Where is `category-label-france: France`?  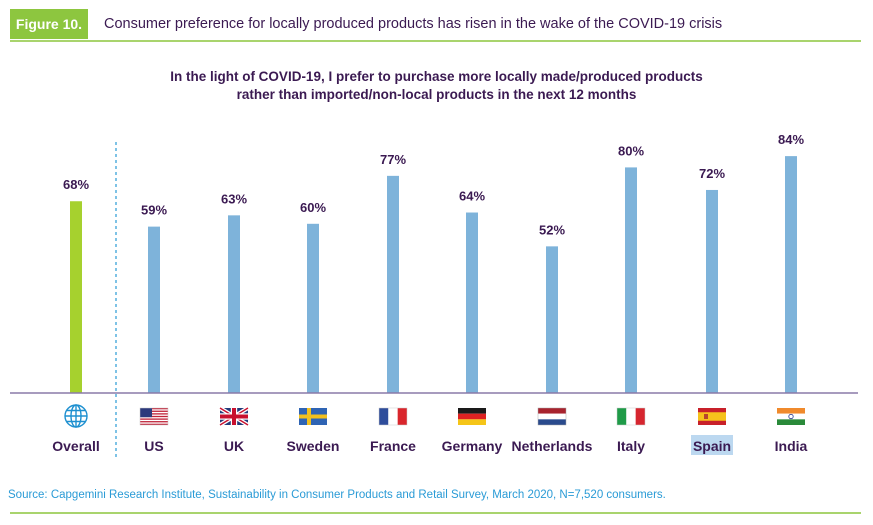 category-label-france: France is located at coordinates (393, 446).